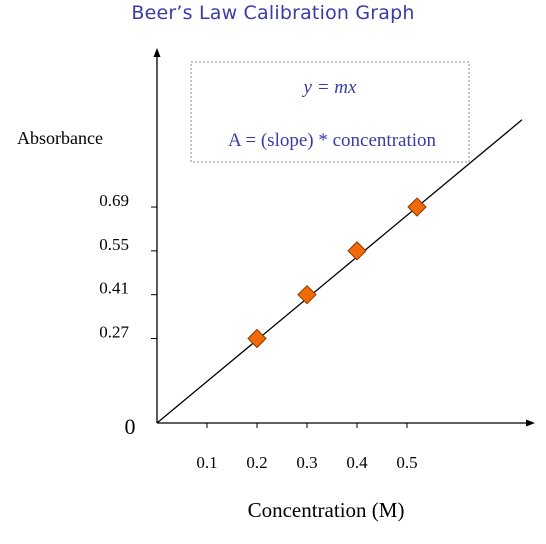  I want to click on y-axis-arrow, so click(157, 52).